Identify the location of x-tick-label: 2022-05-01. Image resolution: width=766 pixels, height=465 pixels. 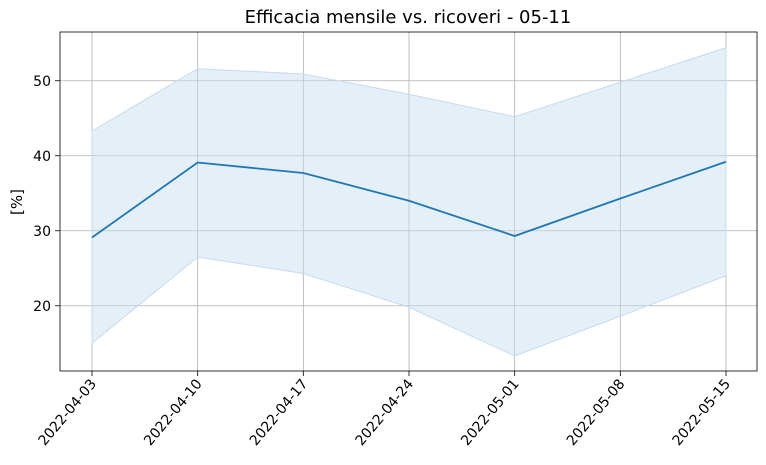
(490, 412).